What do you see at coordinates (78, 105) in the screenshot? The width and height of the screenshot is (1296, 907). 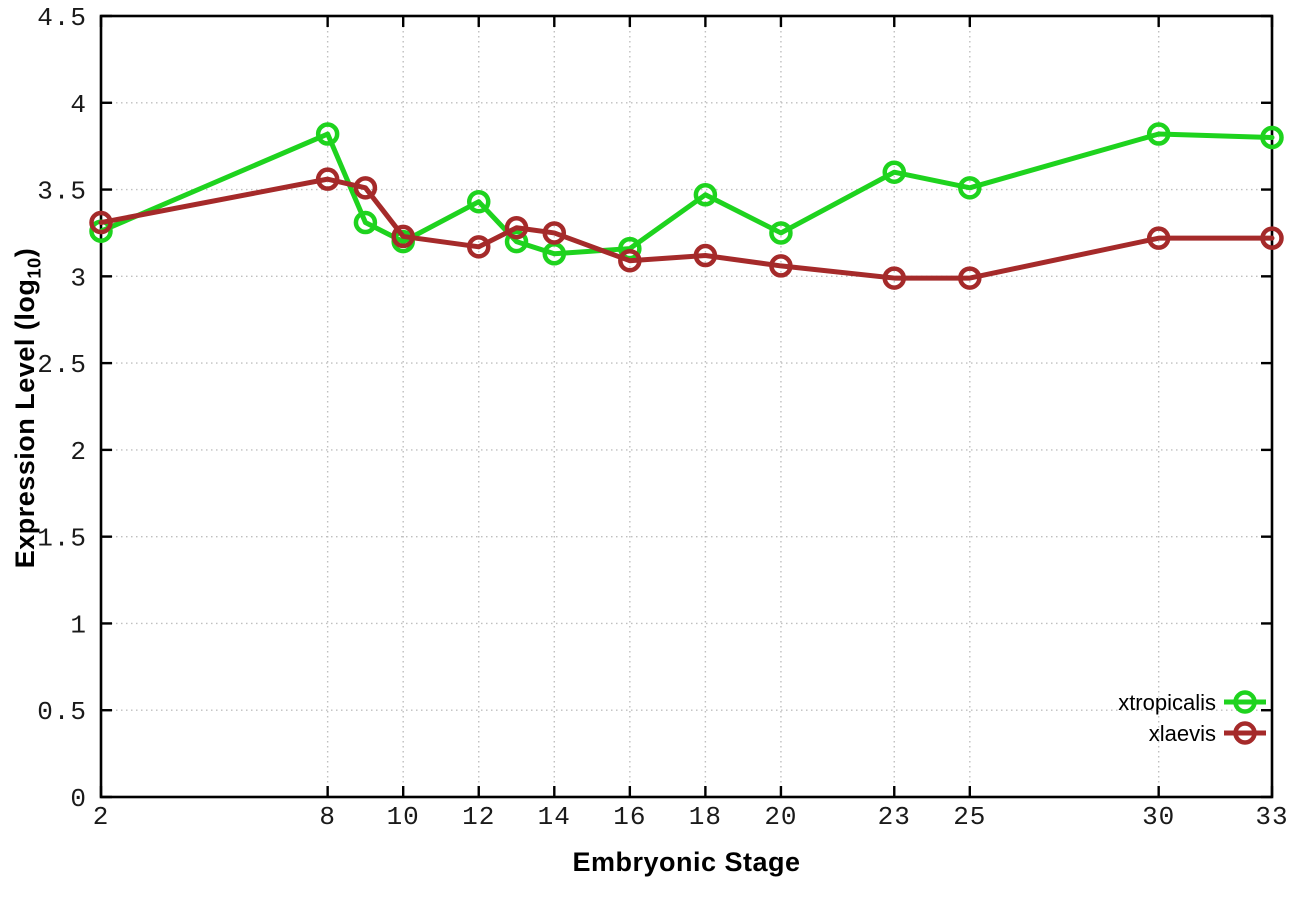 I see `y-tick-label: 4` at bounding box center [78, 105].